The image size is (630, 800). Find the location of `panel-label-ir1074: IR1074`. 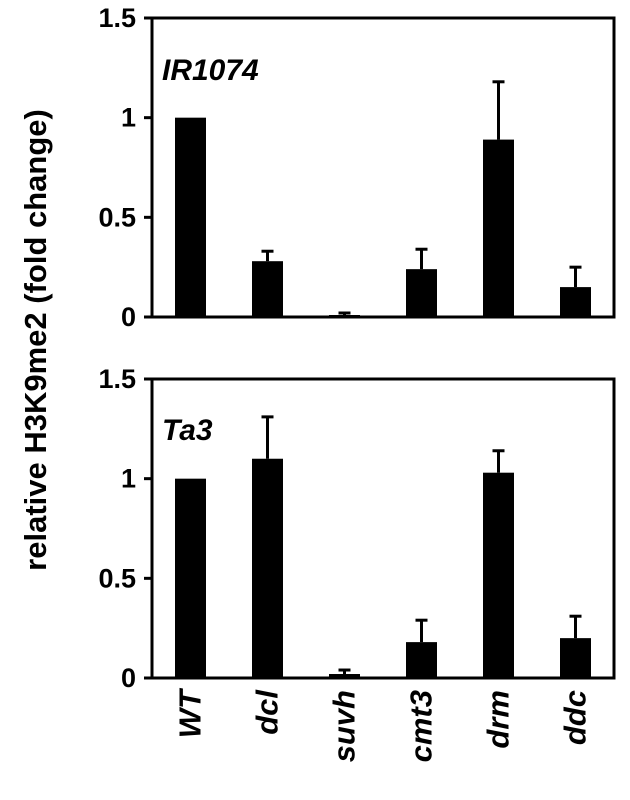

panel-label-ir1074: IR1074 is located at coordinates (210, 70).